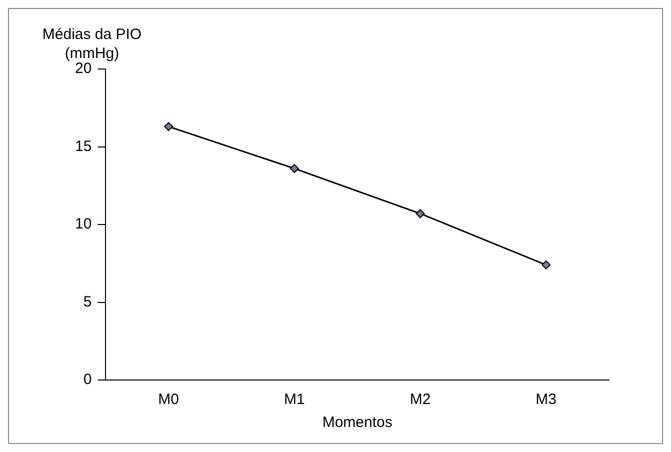 The width and height of the screenshot is (671, 452). I want to click on x-tick-label: M2, so click(420, 399).